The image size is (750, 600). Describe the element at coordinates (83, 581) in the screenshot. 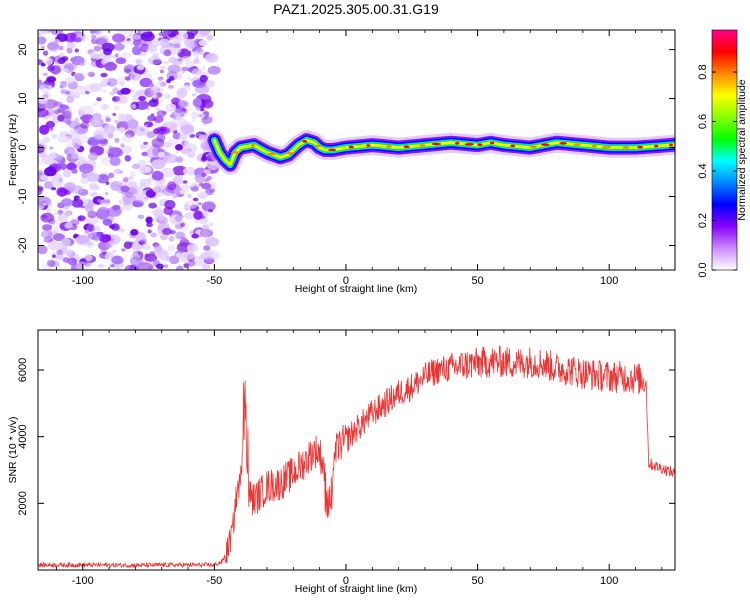

I see `snr-x-tick-label: -100` at that location.